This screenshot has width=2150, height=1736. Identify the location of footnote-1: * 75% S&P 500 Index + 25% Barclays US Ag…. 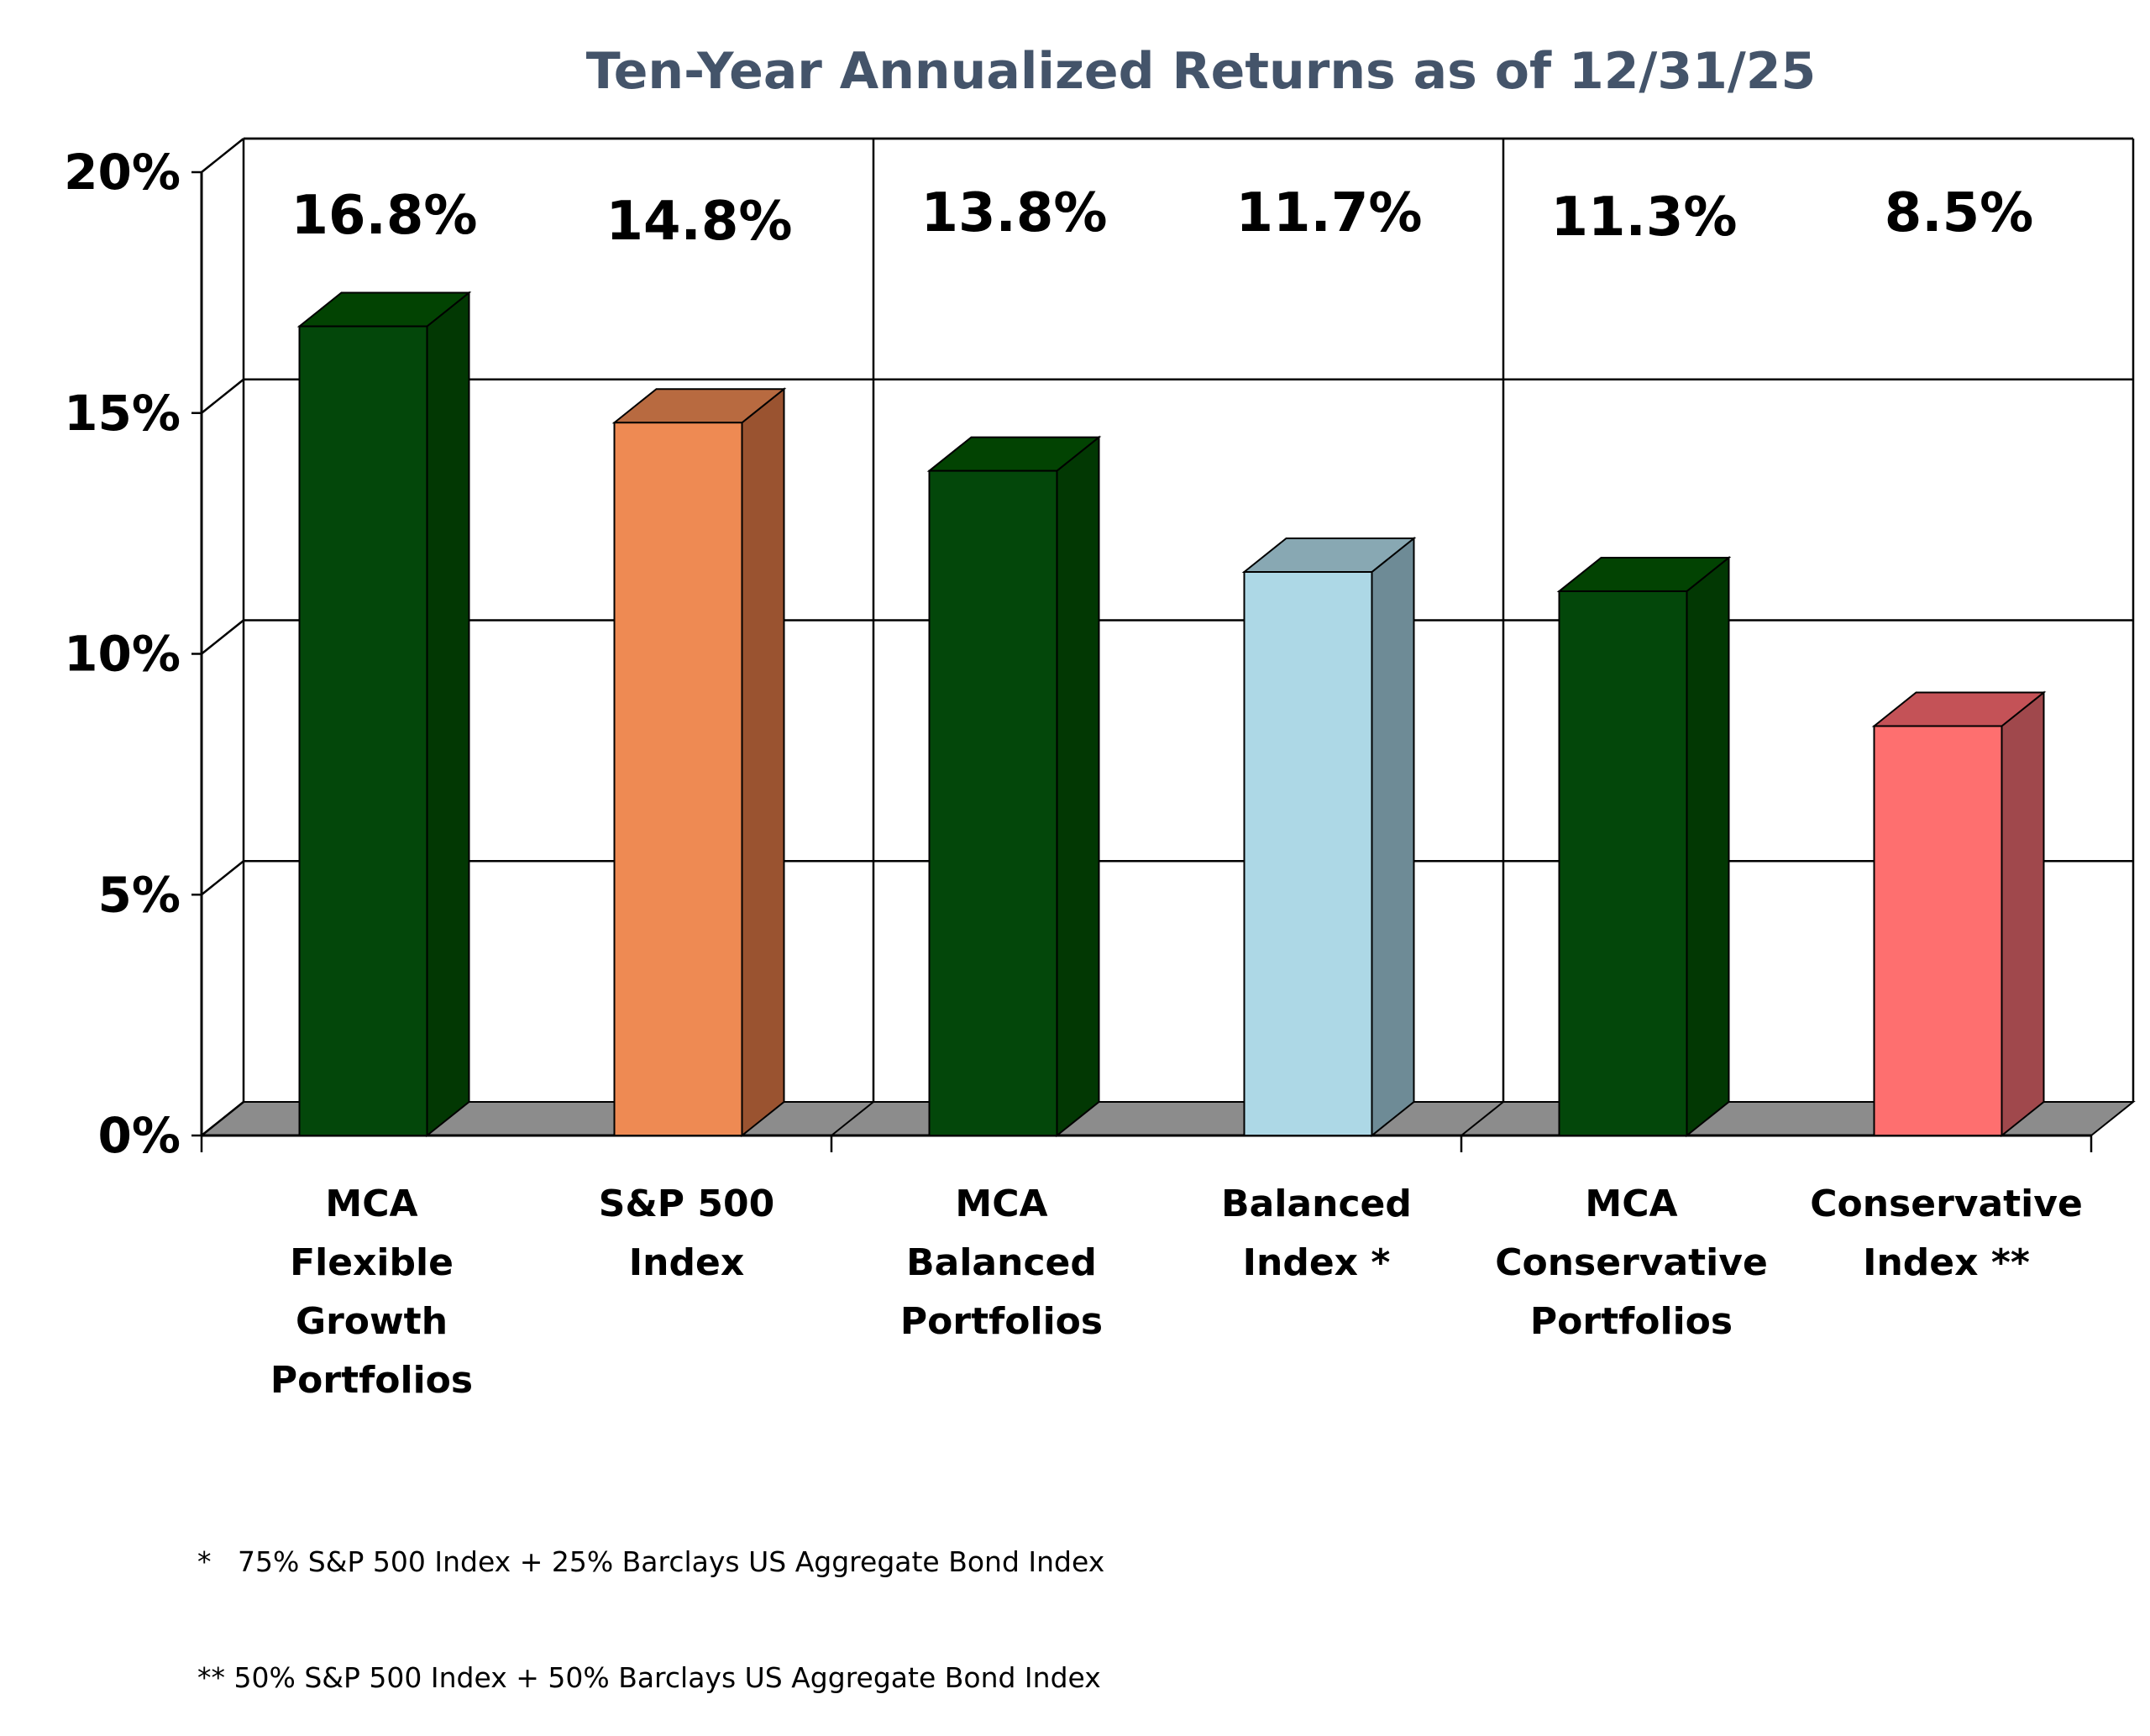
(651, 1561).